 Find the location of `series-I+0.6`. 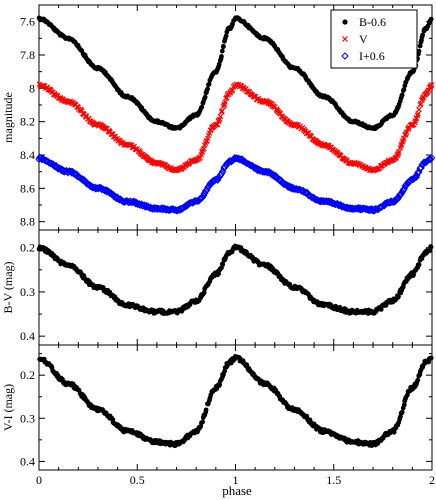

series-I+0.6 is located at coordinates (235, 184).